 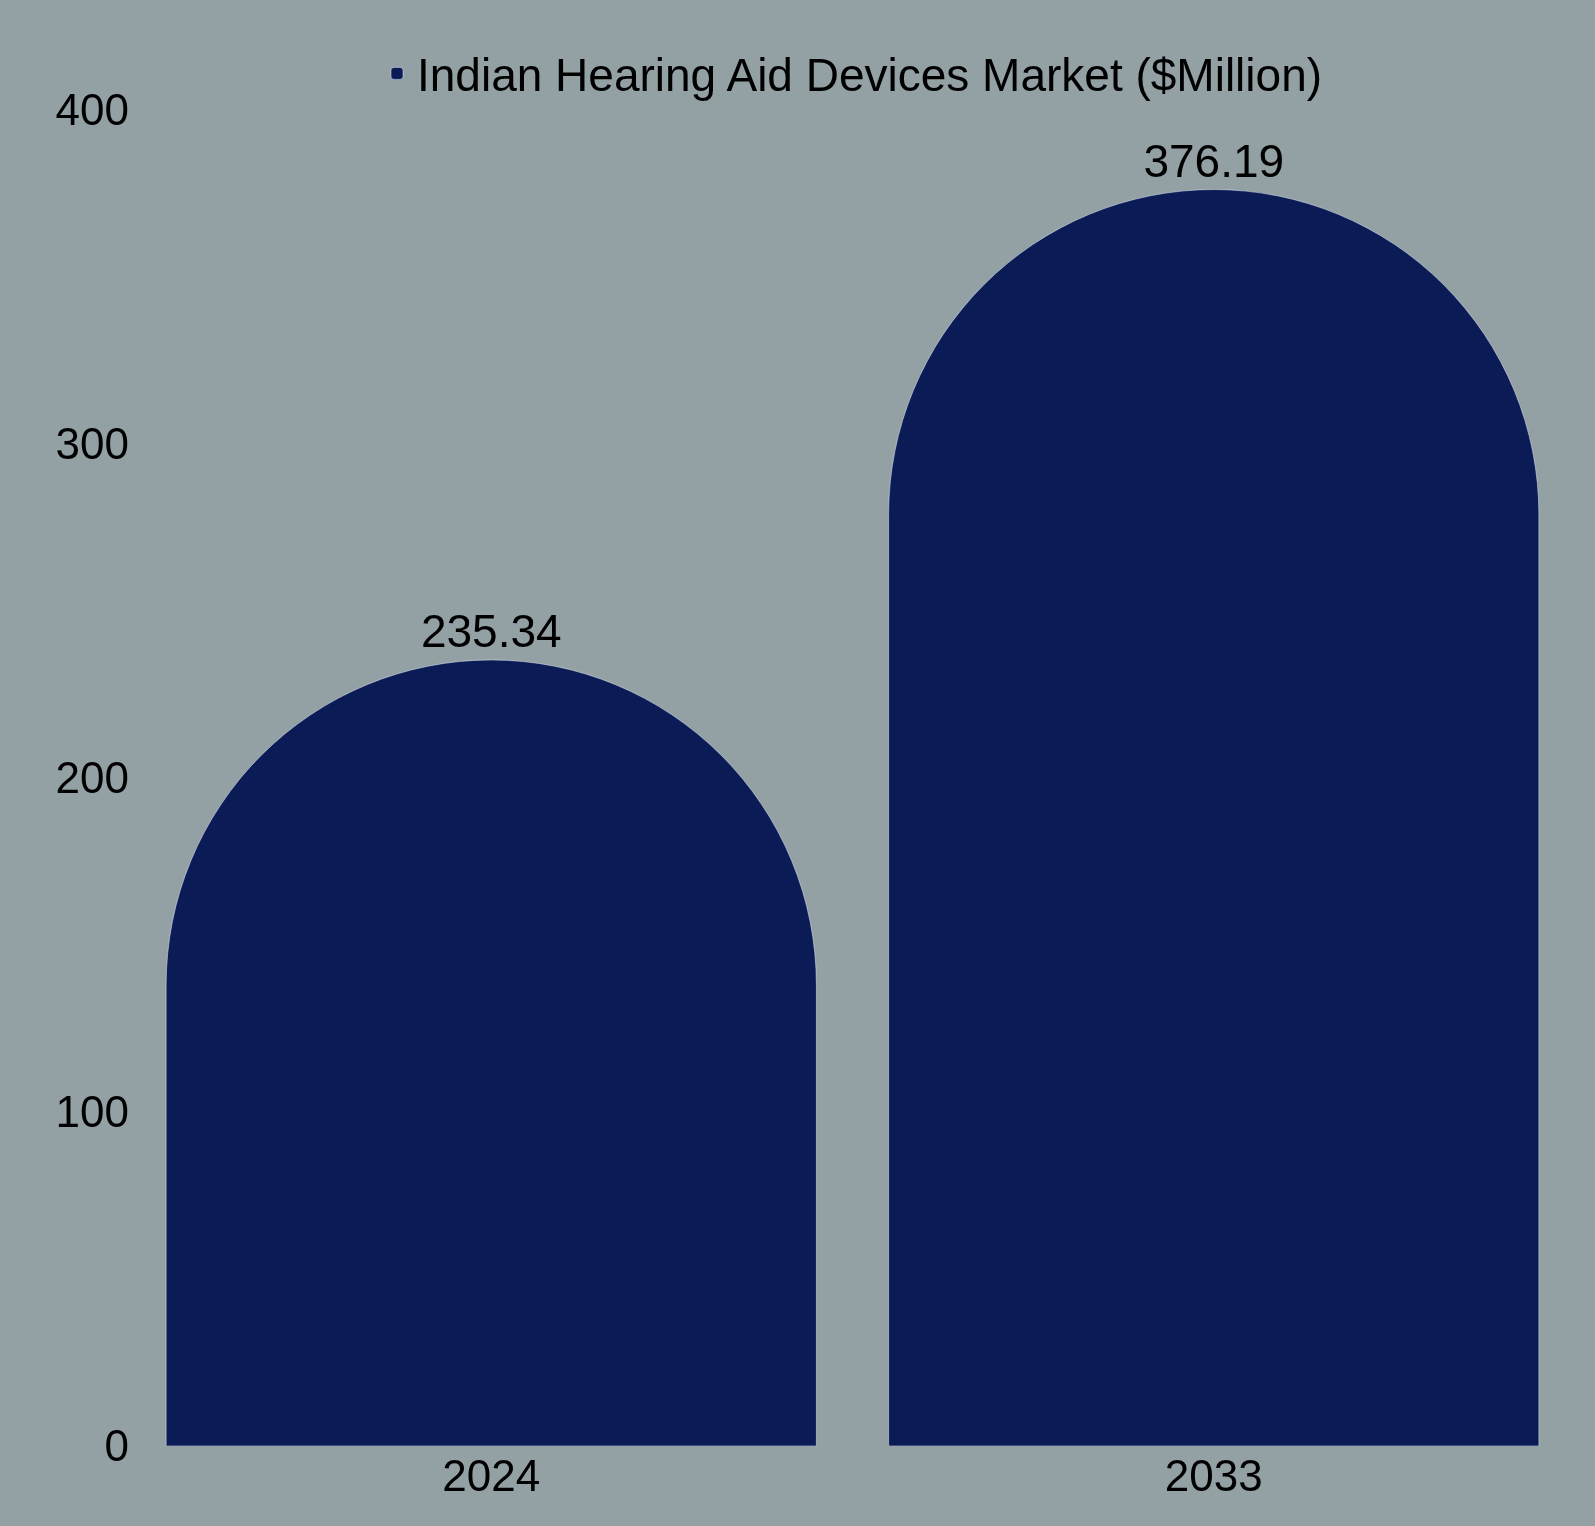 I want to click on y-tick-label: 100, so click(x=92, y=1112).